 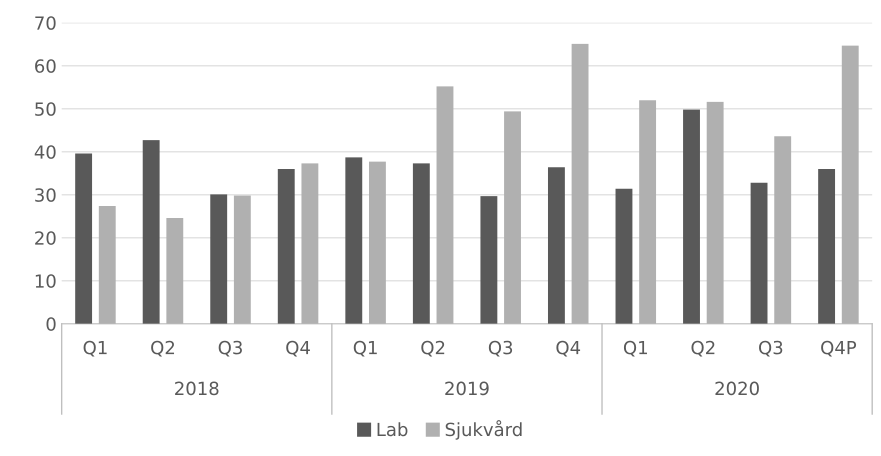 What do you see at coordinates (51, 324) in the screenshot?
I see `y-tick-label: 0` at bounding box center [51, 324].